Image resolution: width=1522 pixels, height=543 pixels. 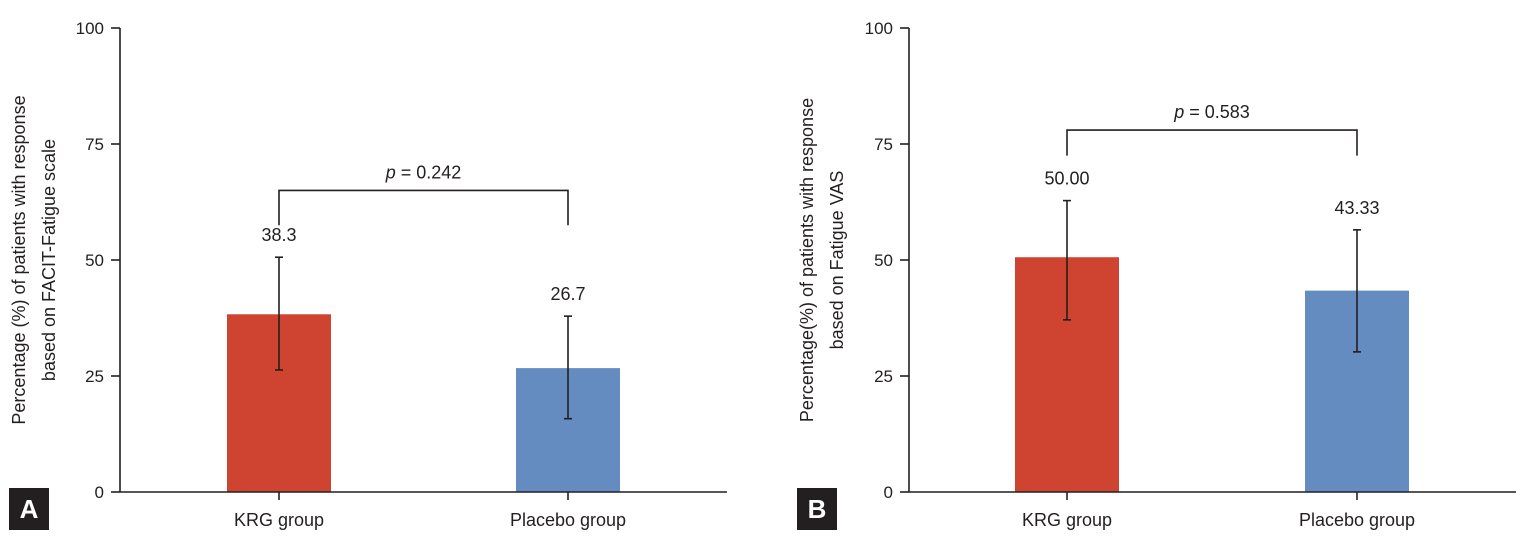 What do you see at coordinates (1066, 179) in the screenshot?
I see `data-label: 50.00` at bounding box center [1066, 179].